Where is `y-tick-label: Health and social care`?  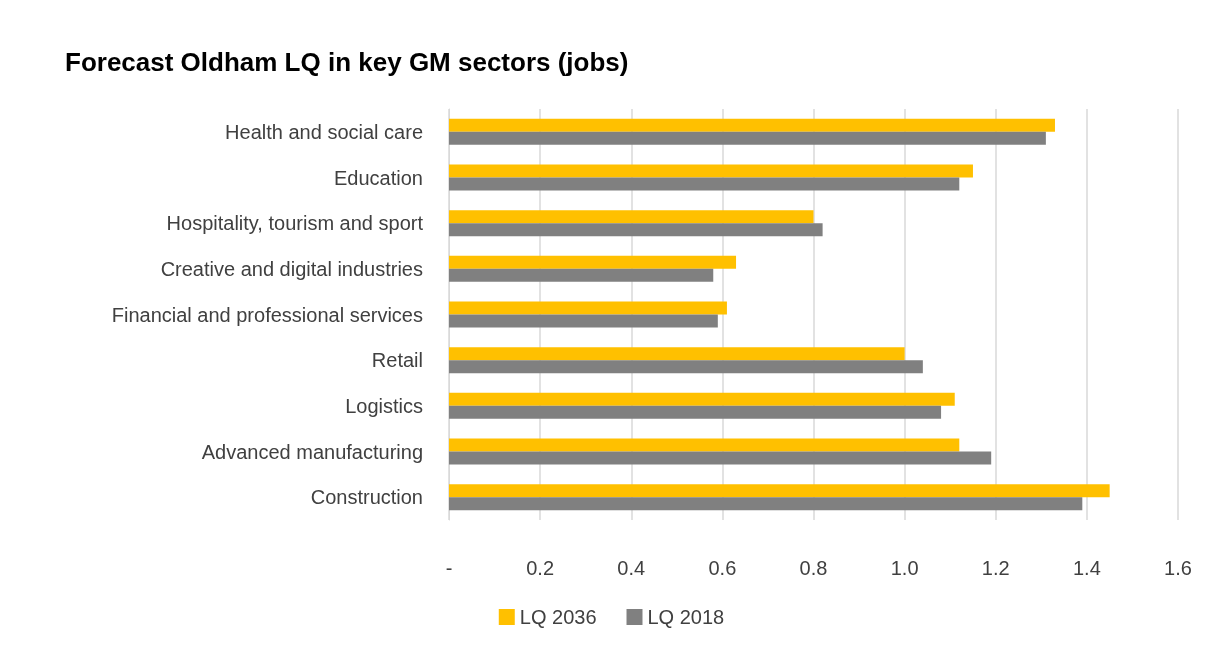 y-tick-label: Health and social care is located at coordinates (324, 131).